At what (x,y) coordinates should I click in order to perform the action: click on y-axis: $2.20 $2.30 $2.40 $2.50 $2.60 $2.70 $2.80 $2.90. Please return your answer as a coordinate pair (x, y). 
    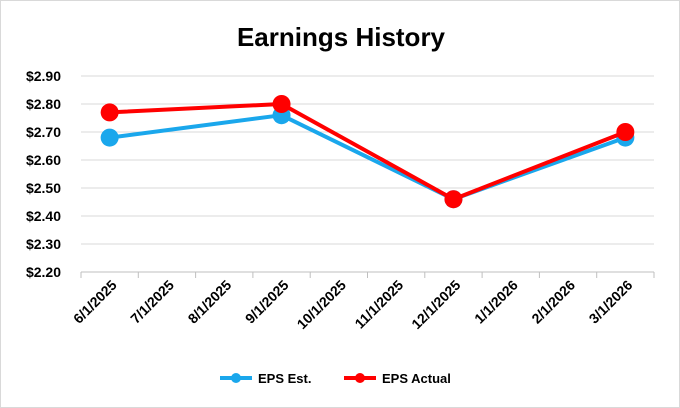
    Looking at the image, I should click on (43, 174).